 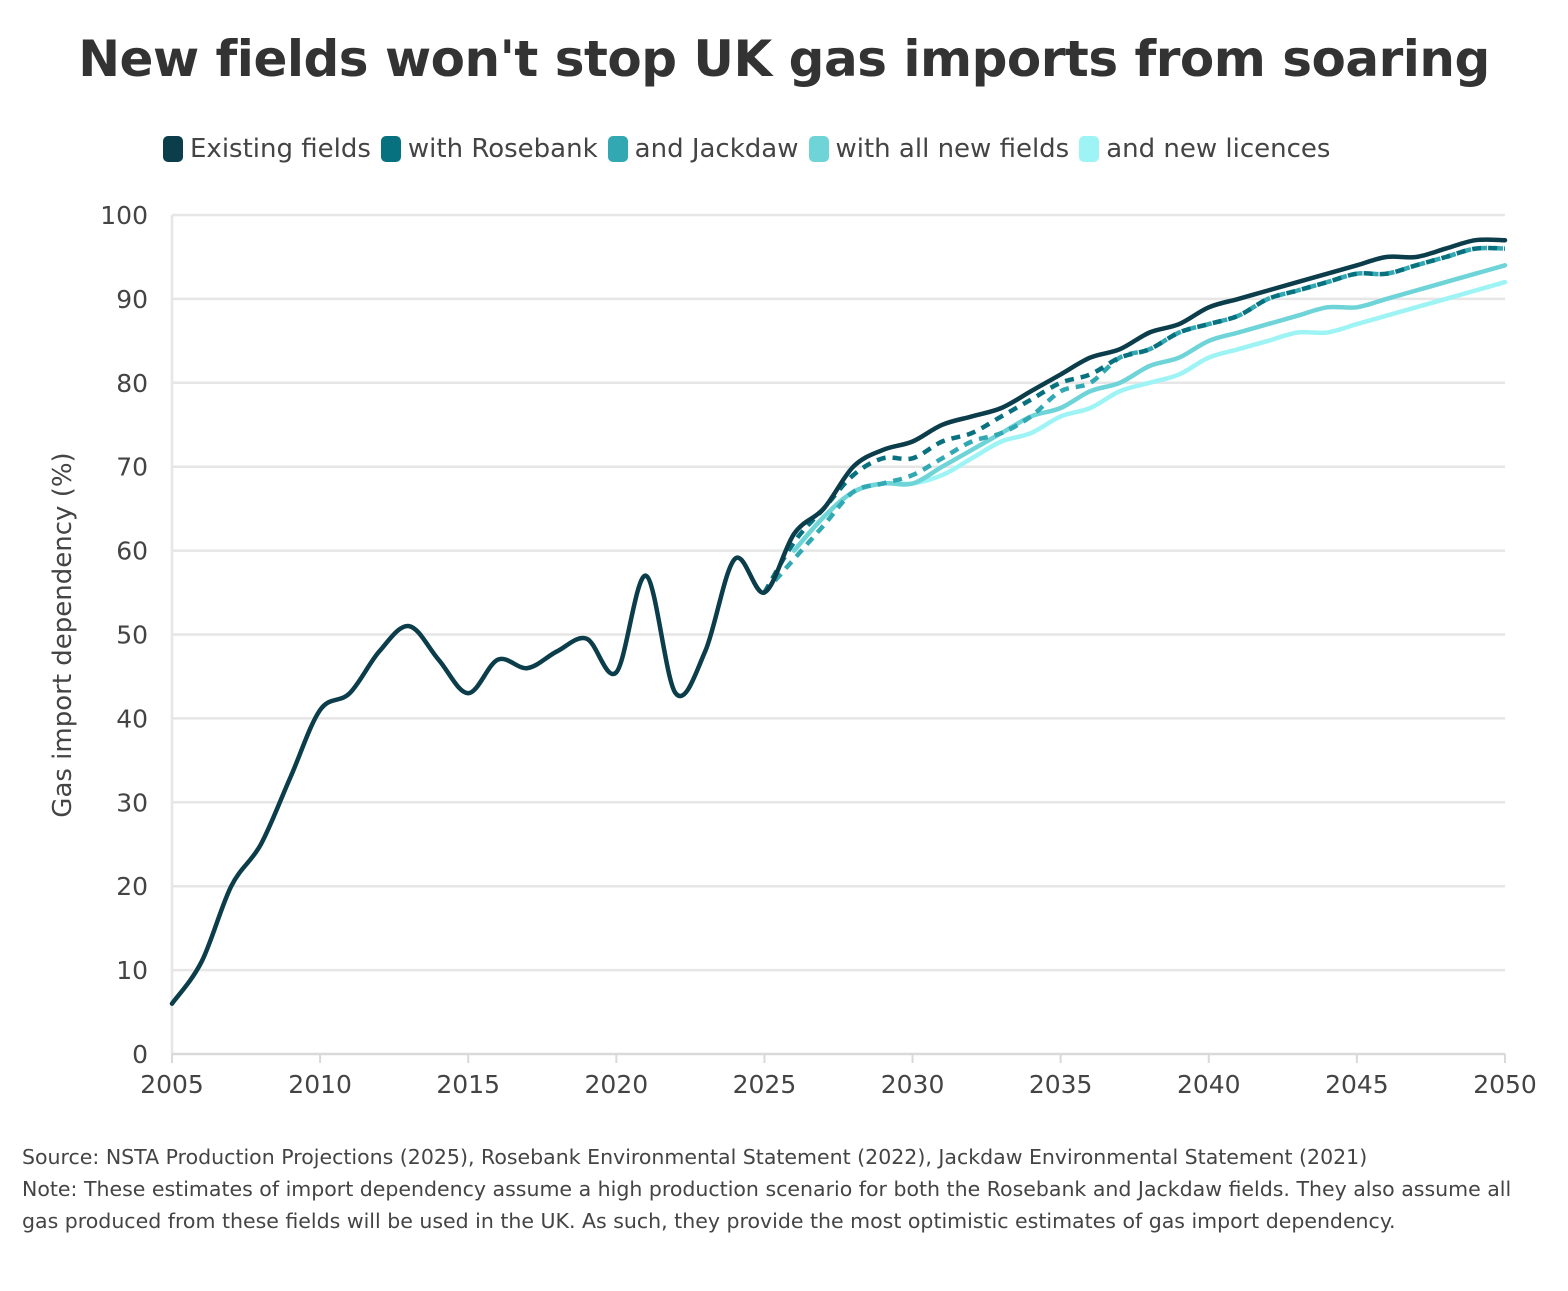 What do you see at coordinates (132, 299) in the screenshot?
I see `y-tick-label: 90` at bounding box center [132, 299].